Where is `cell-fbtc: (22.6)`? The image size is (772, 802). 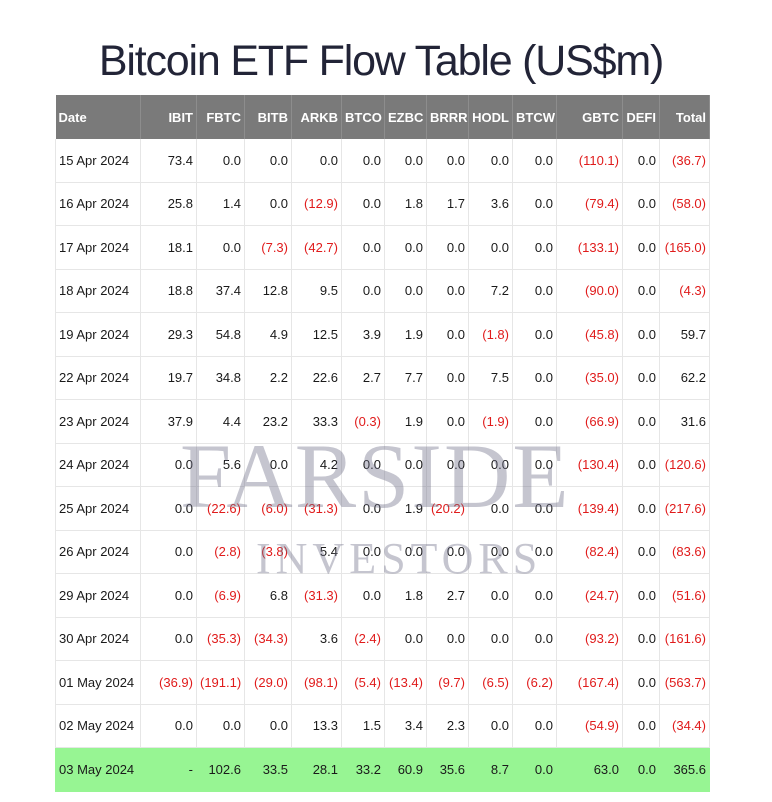 cell-fbtc: (22.6) is located at coordinates (220, 508).